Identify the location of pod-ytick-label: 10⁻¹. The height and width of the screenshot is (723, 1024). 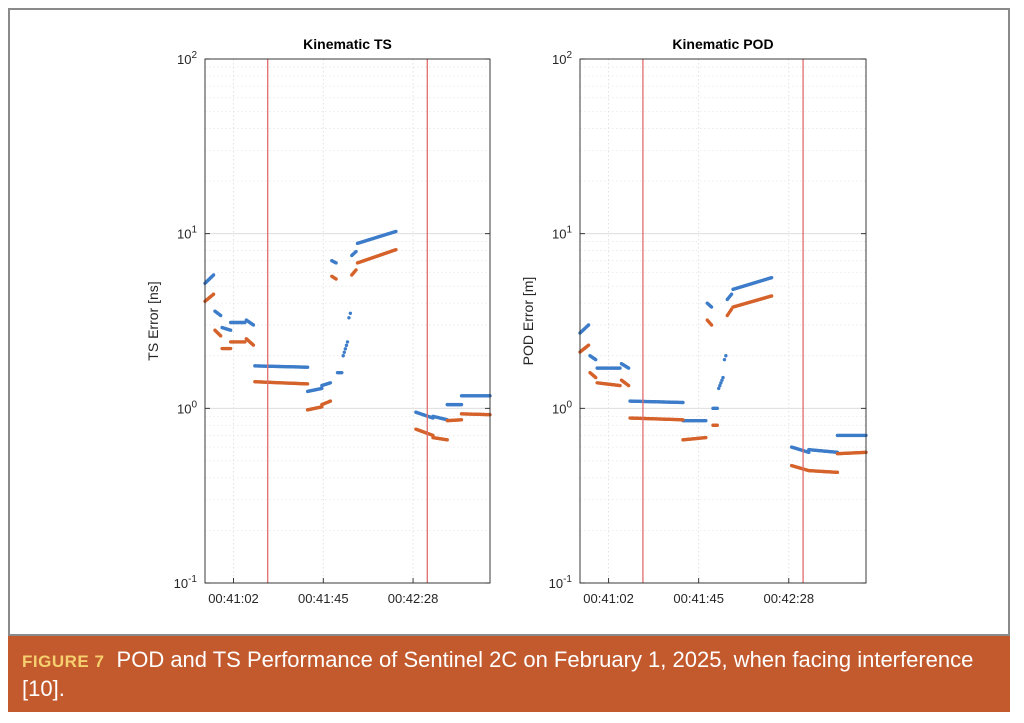
(561, 582).